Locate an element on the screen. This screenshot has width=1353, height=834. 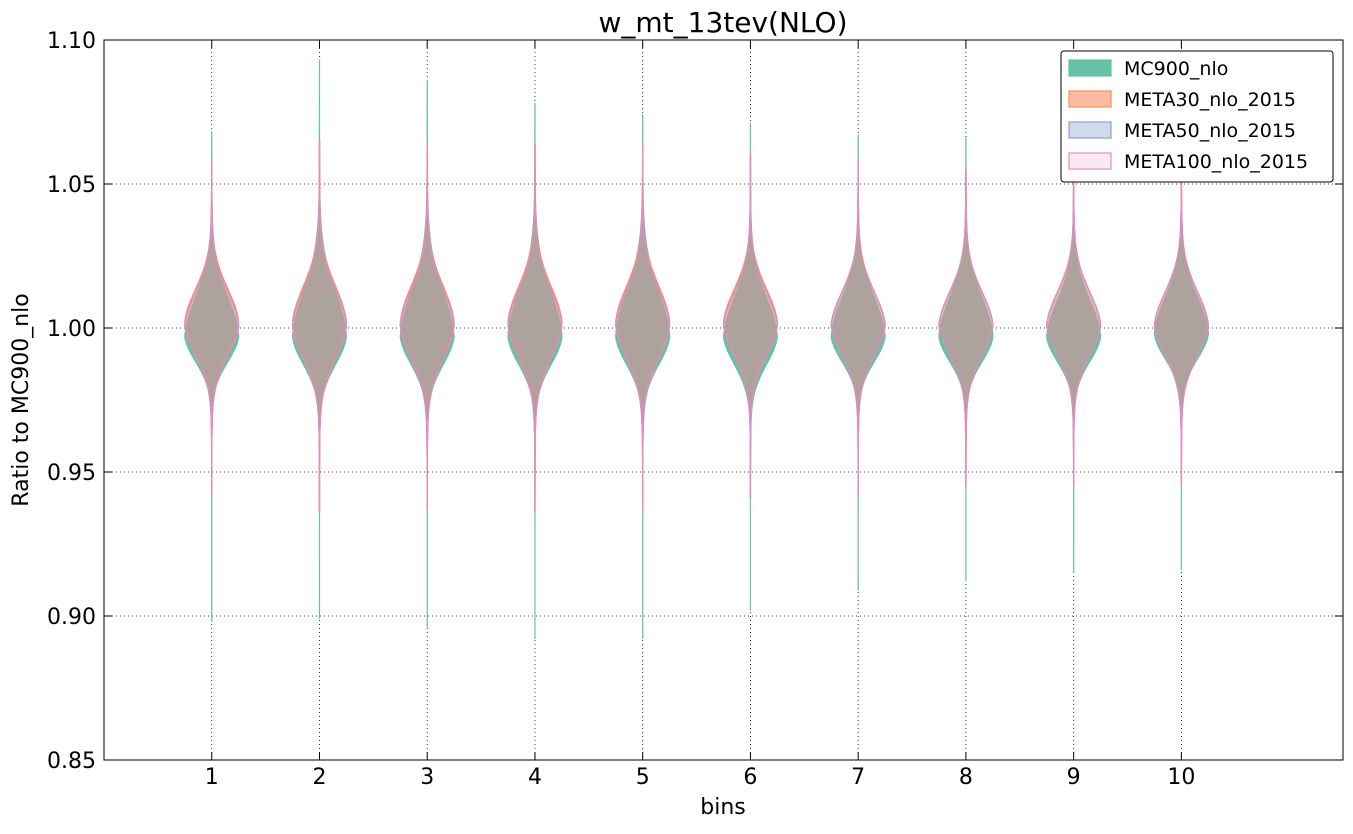
x-tick-label: 2 is located at coordinates (319, 777).